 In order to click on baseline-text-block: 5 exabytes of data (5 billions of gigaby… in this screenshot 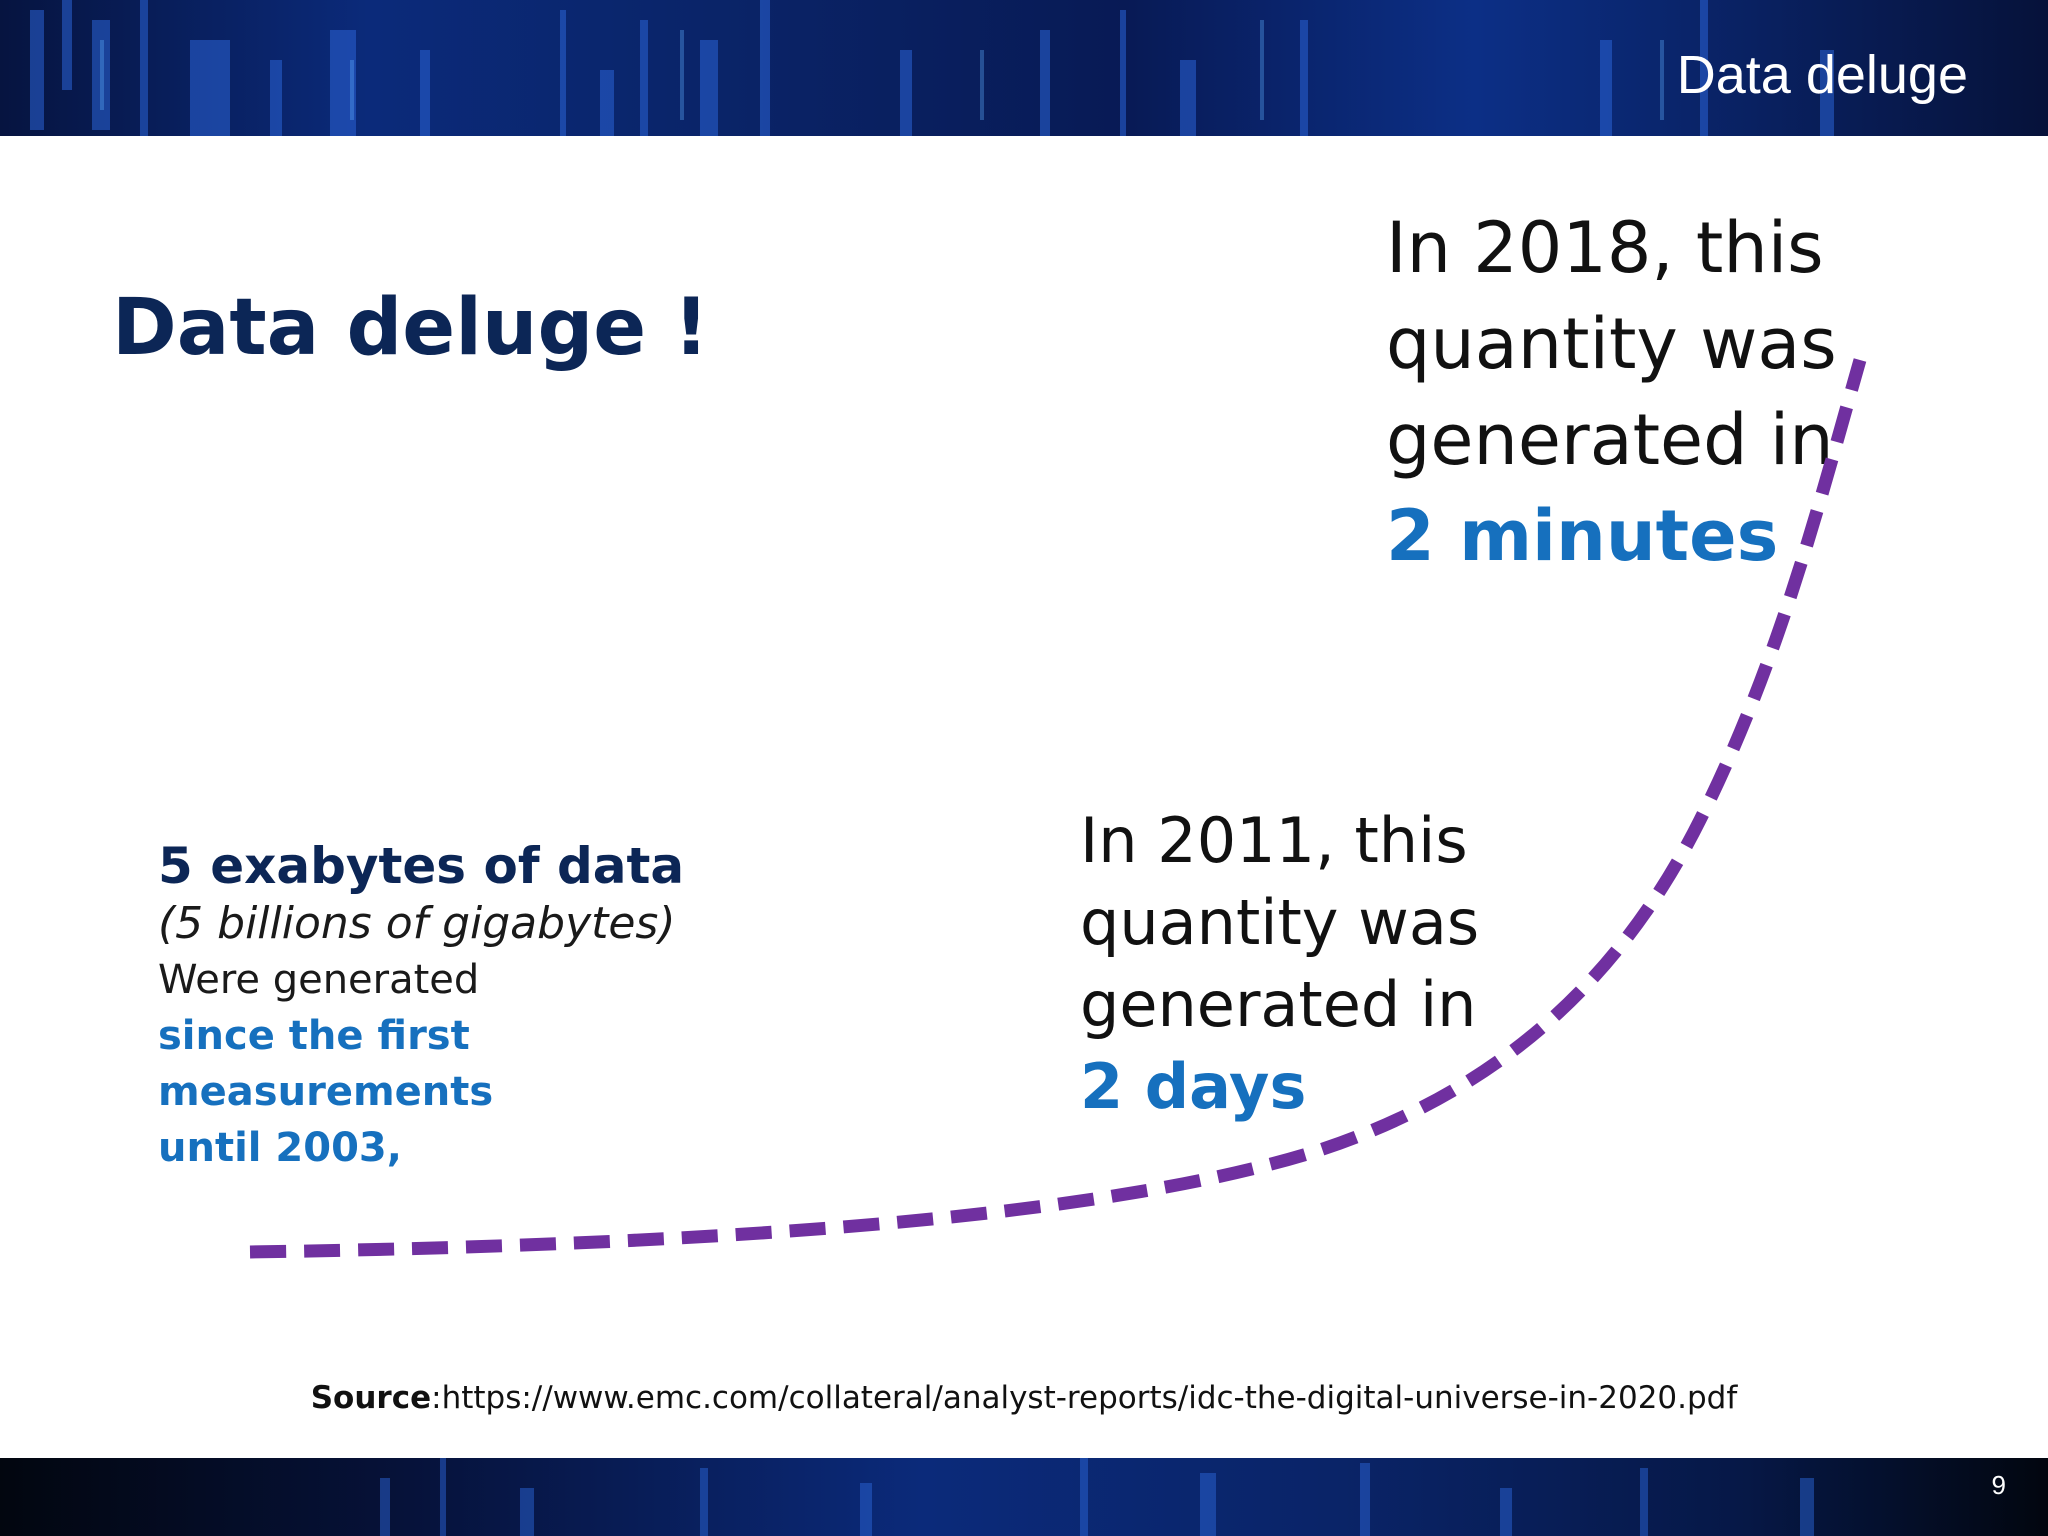, I will do `click(438, 1006)`.